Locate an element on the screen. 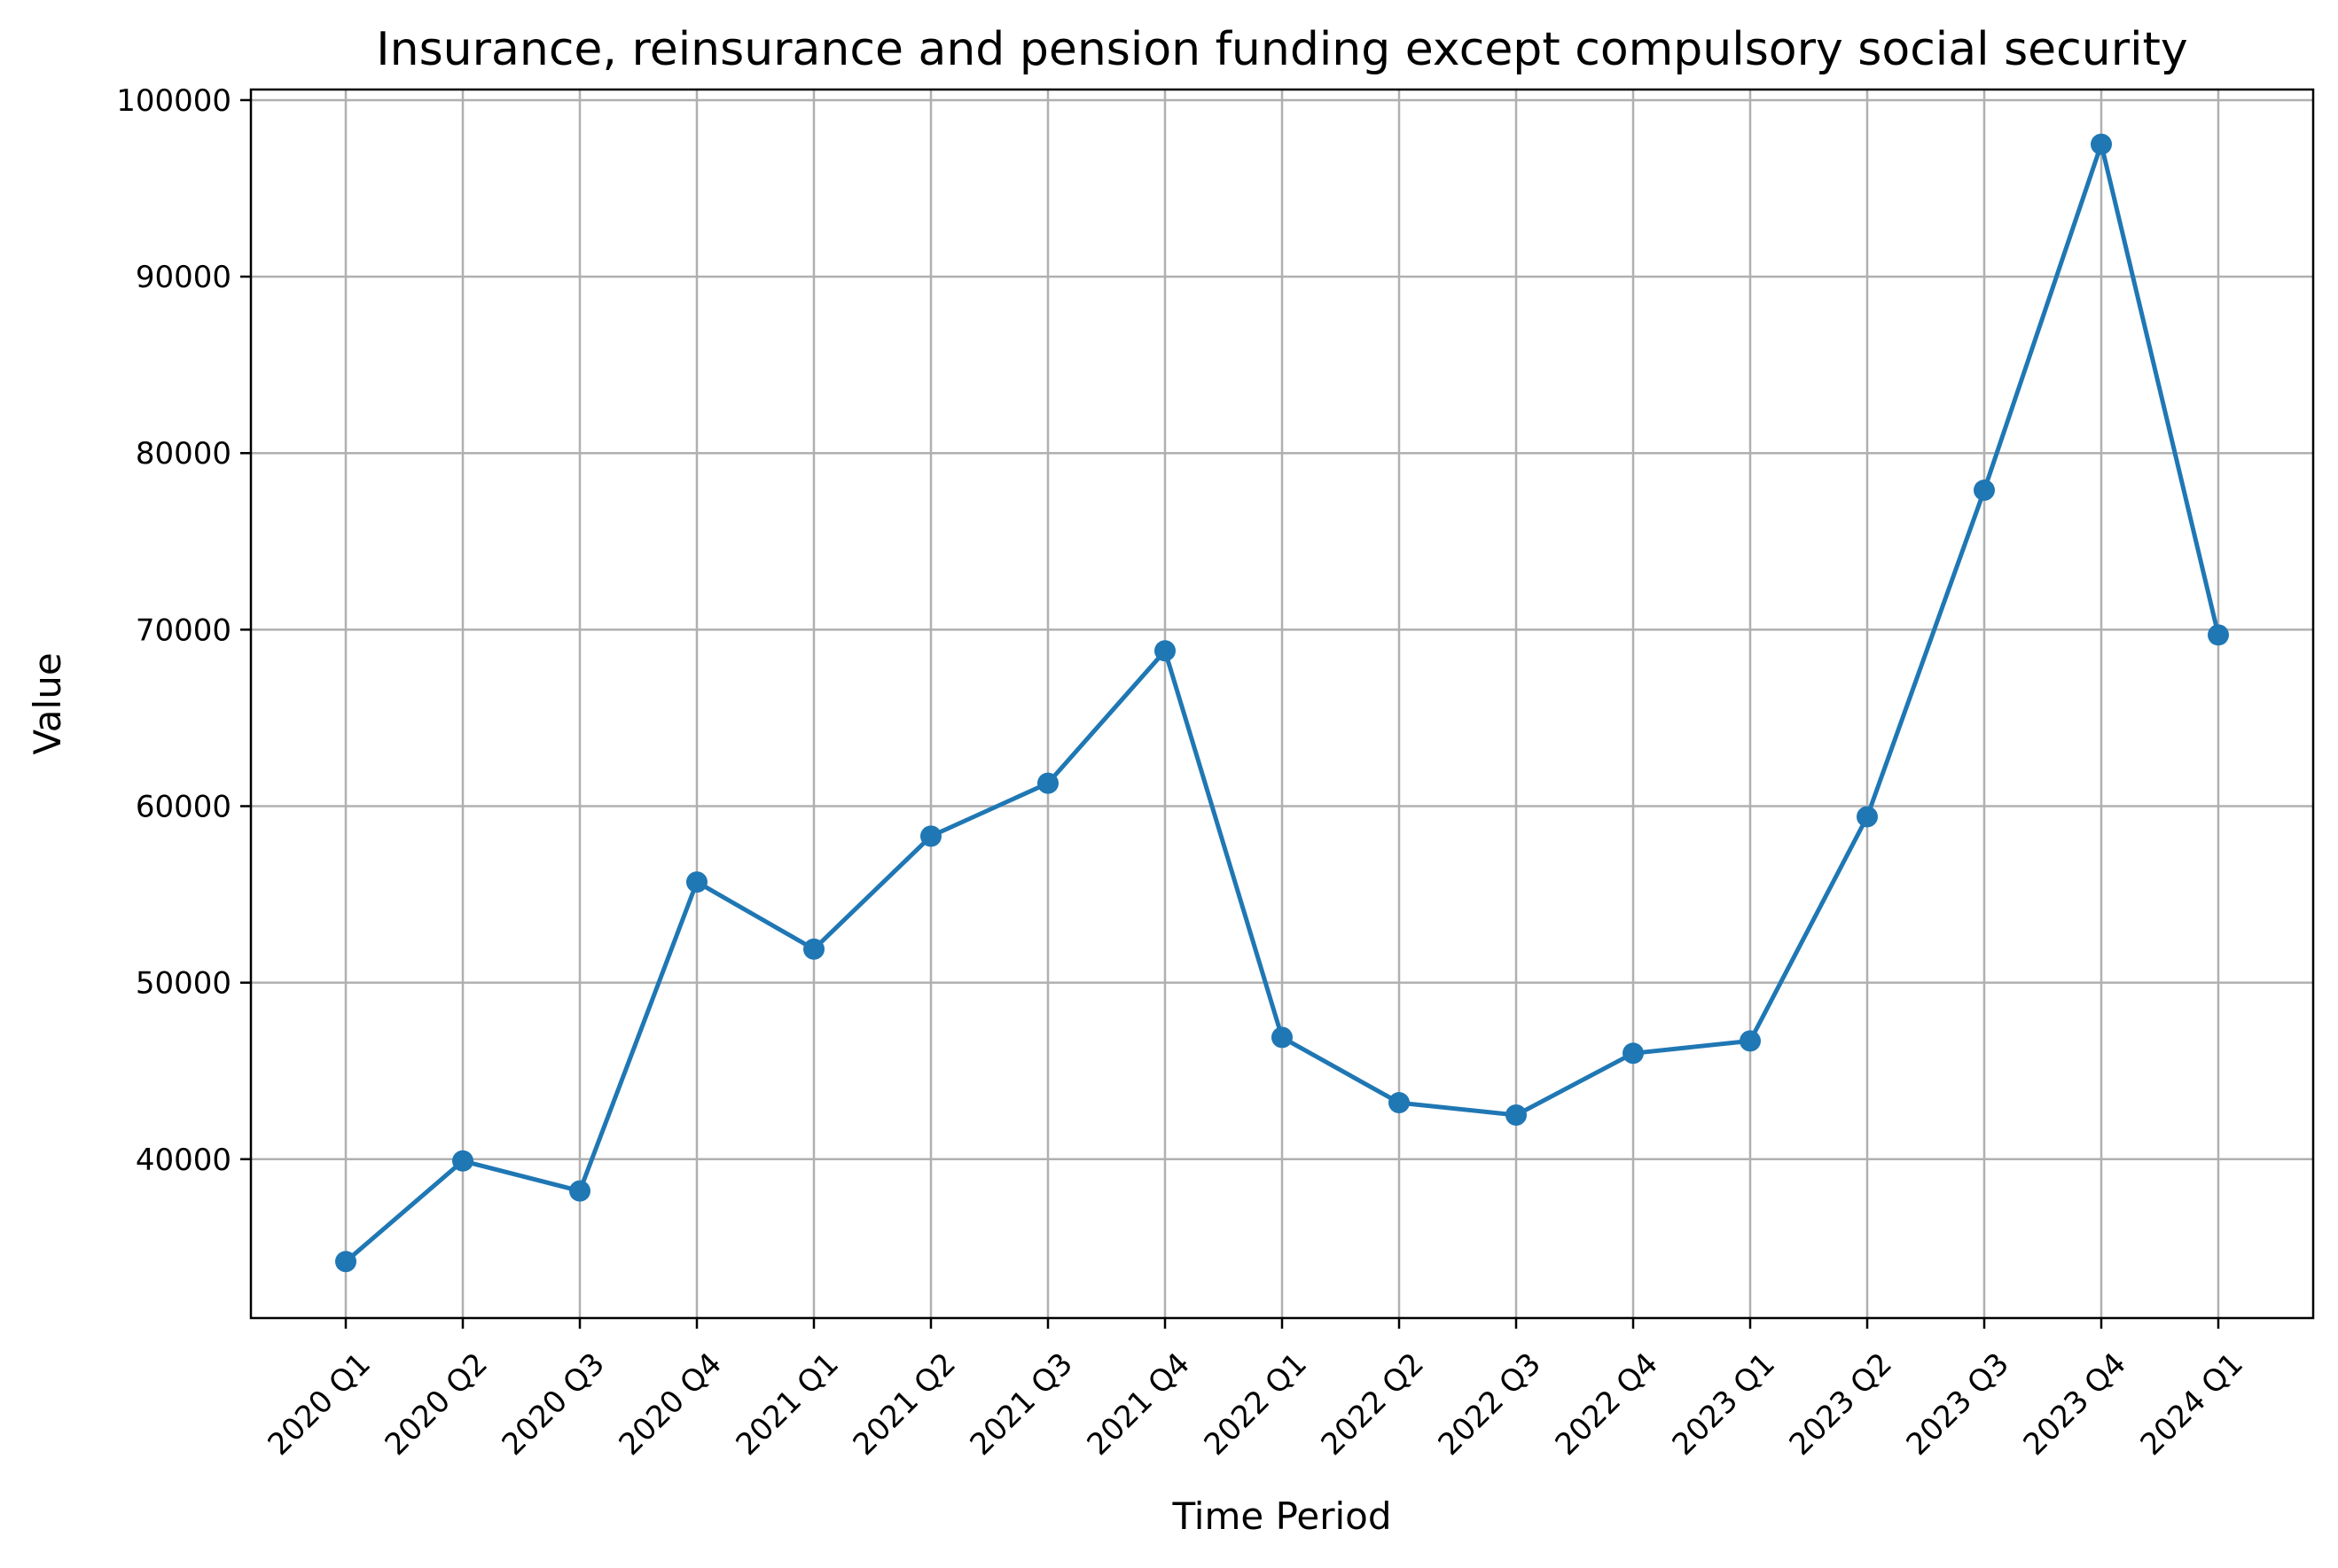 The image size is (2338, 1568). x-tick-label: 2022 Q3 is located at coordinates (1490, 1404).